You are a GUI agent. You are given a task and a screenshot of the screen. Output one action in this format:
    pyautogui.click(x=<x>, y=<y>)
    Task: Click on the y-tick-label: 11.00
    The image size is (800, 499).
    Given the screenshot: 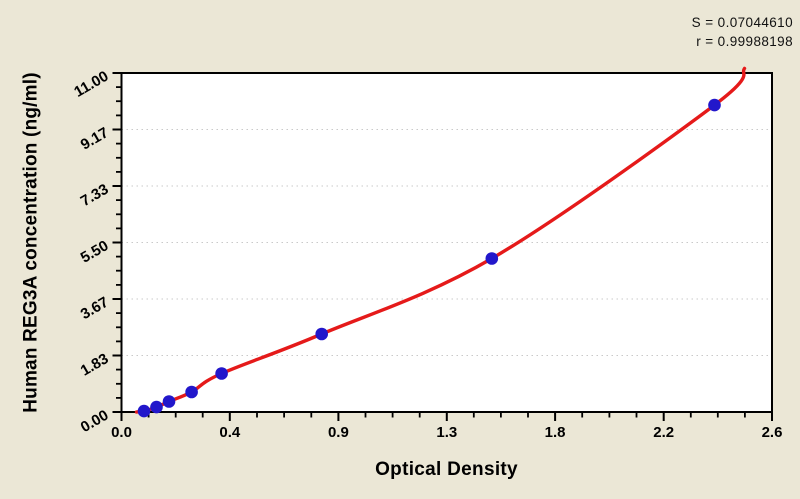 What is the action you would take?
    pyautogui.click(x=91, y=84)
    